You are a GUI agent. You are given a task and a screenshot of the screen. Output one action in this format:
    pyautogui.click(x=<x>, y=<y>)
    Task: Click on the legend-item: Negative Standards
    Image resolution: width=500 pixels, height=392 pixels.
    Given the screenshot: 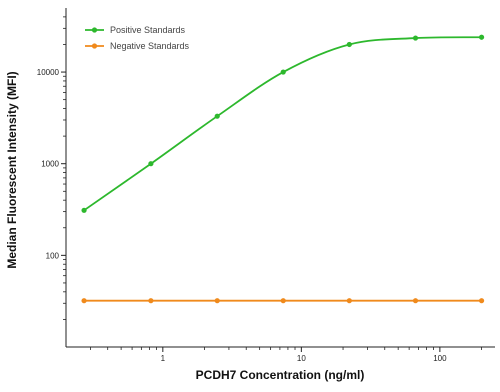 What is the action you would take?
    pyautogui.click(x=137, y=46)
    